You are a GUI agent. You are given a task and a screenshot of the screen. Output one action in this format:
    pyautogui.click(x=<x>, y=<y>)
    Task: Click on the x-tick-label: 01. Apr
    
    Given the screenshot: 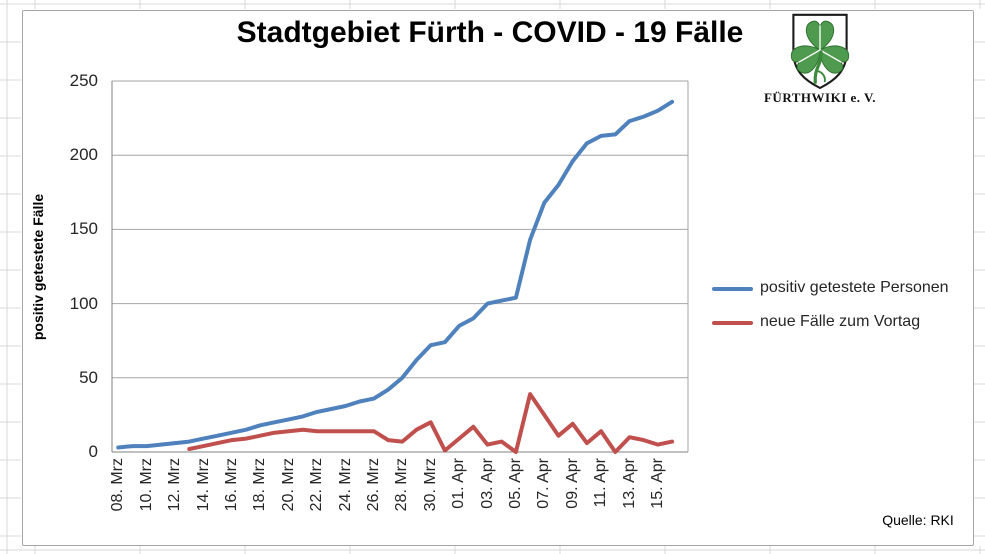 What is the action you would take?
    pyautogui.click(x=459, y=483)
    